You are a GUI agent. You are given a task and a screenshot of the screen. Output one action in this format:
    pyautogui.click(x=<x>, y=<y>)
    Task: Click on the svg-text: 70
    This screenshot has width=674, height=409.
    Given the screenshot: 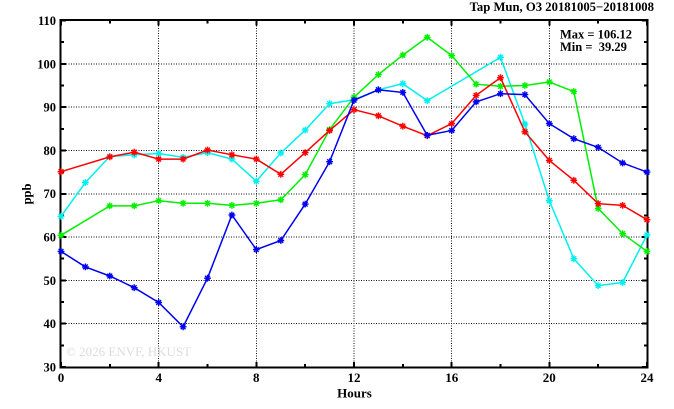 What is the action you would take?
    pyautogui.click(x=50, y=194)
    